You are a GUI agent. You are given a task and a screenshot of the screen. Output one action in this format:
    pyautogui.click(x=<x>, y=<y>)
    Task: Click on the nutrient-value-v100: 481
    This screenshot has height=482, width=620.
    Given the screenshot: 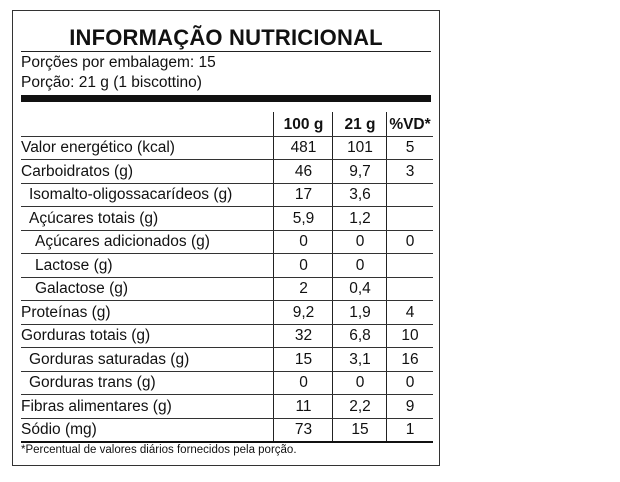 What is the action you would take?
    pyautogui.click(x=303, y=147)
    